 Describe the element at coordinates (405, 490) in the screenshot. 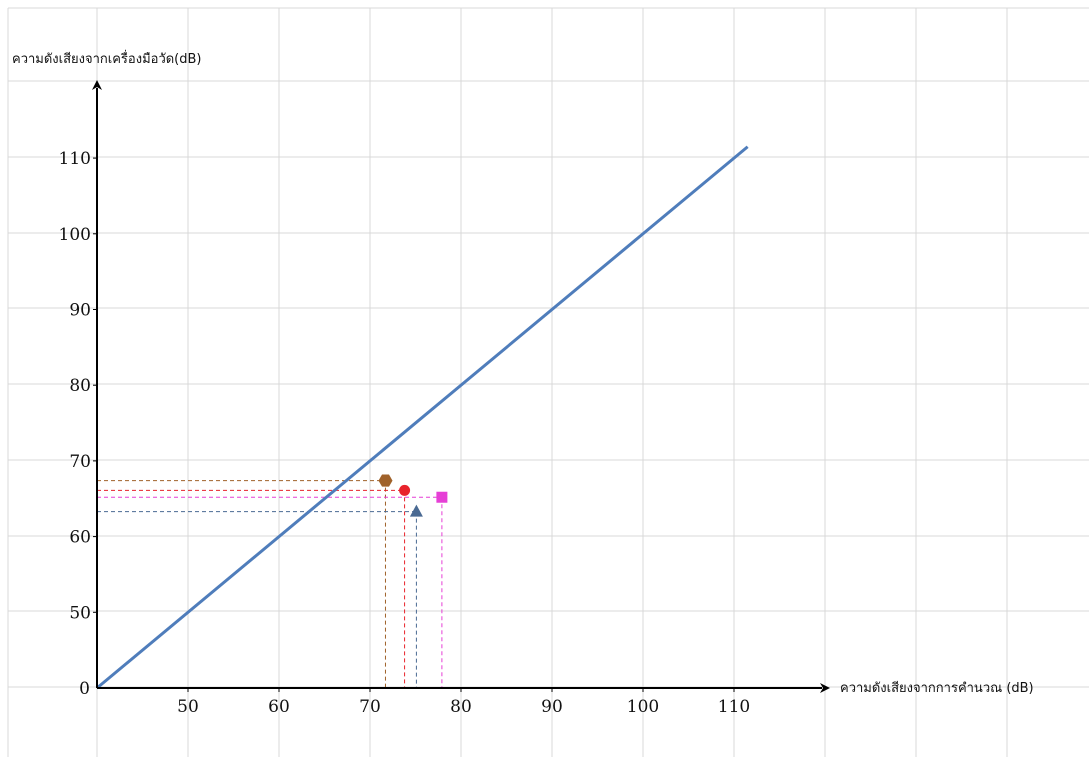

I see `data-point-circle` at that location.